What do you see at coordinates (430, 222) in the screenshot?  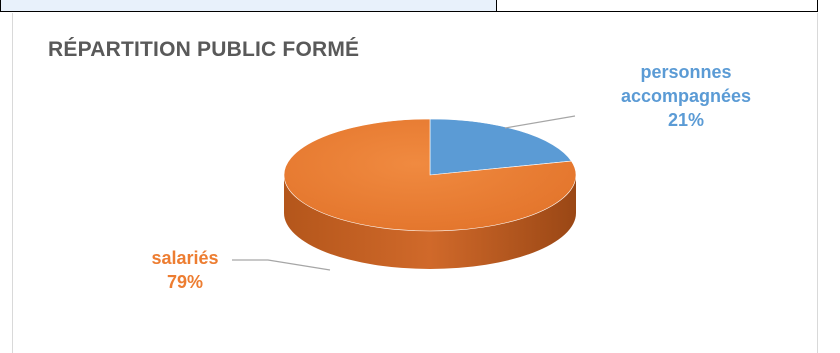 I see `pie-side-wall` at bounding box center [430, 222].